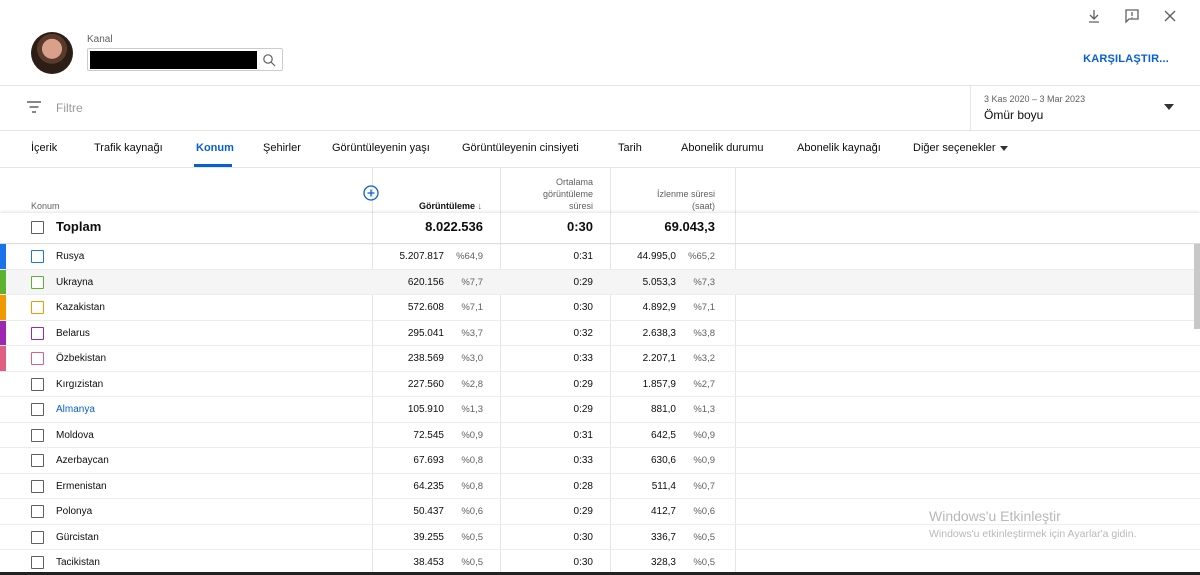 This screenshot has height=575, width=1200. Describe the element at coordinates (44, 148) in the screenshot. I see `tab-icerik: İçerik` at that location.